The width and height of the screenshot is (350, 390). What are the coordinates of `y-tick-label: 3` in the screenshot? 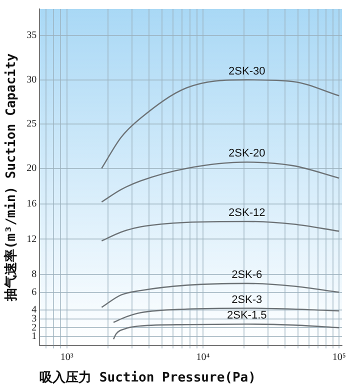 It's located at (34, 318).